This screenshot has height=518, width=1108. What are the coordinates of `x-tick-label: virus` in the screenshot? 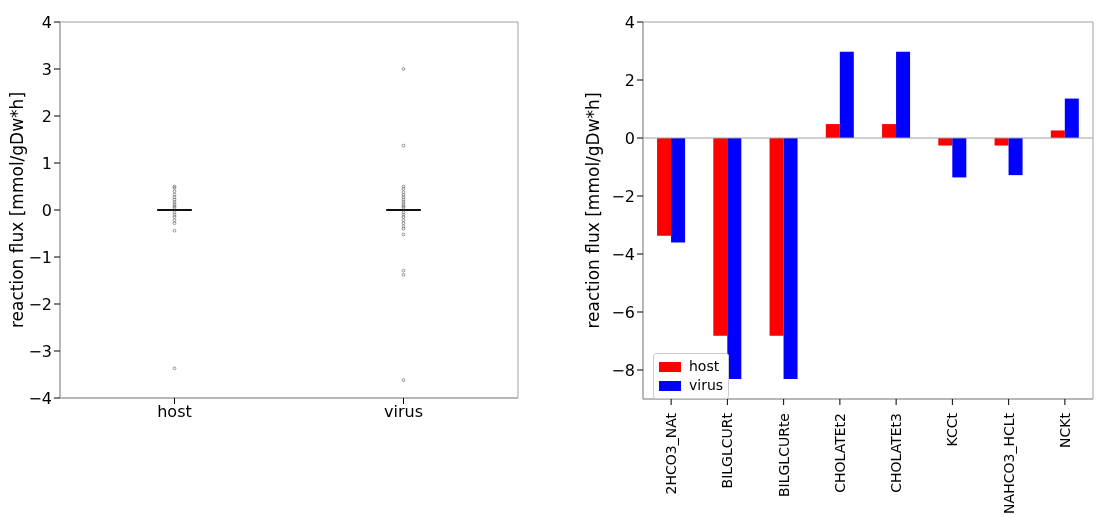 It's located at (403, 412).